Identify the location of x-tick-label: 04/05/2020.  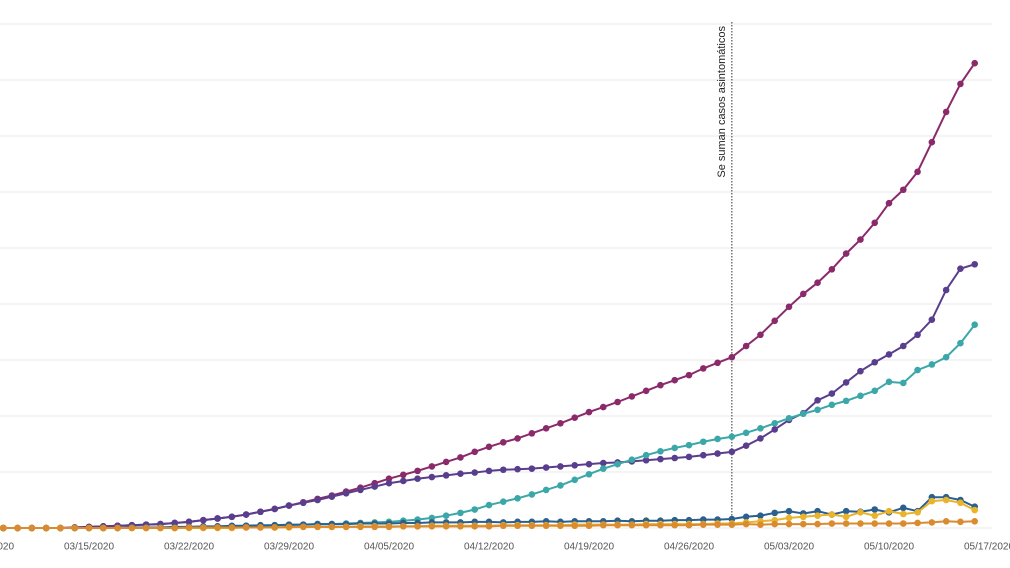
(389, 547).